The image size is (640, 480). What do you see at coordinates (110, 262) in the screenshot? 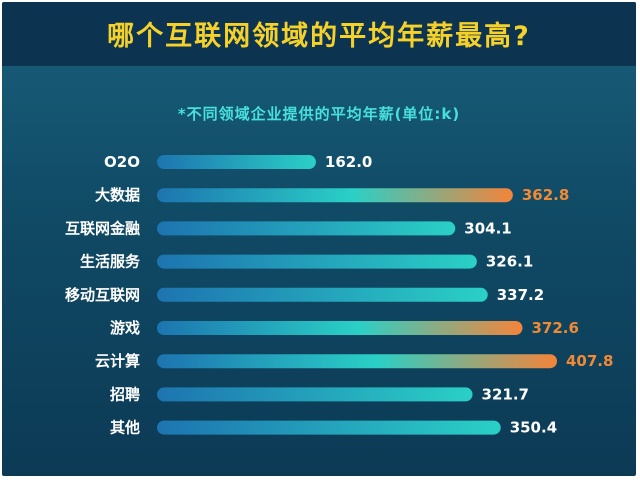
I see `category-label: 生活服务` at bounding box center [110, 262].